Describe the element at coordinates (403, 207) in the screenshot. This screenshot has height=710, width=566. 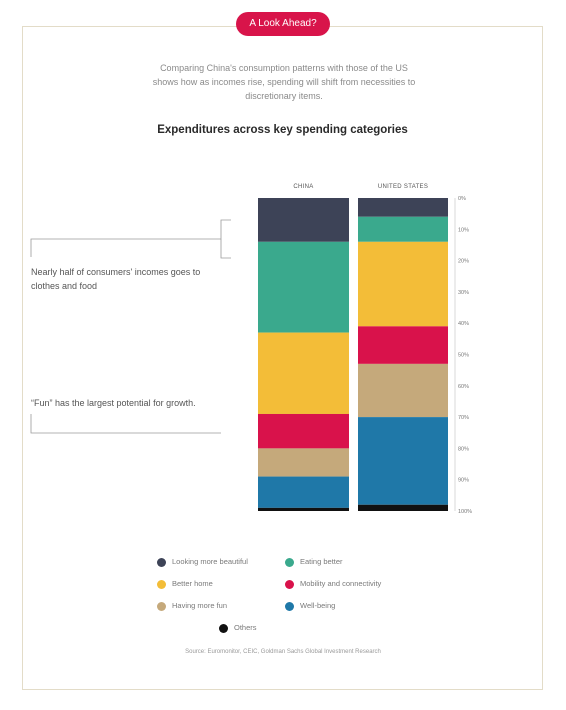
I see `bar-united-states-looking-more-beautiful` at that location.